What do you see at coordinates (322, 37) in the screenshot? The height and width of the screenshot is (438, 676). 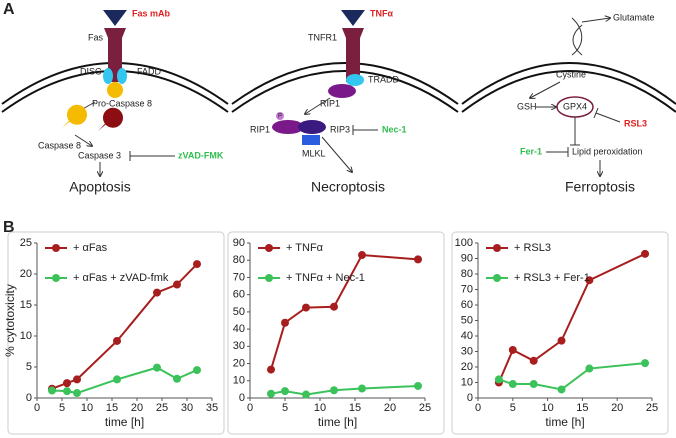 I see `label: TNFR1` at bounding box center [322, 37].